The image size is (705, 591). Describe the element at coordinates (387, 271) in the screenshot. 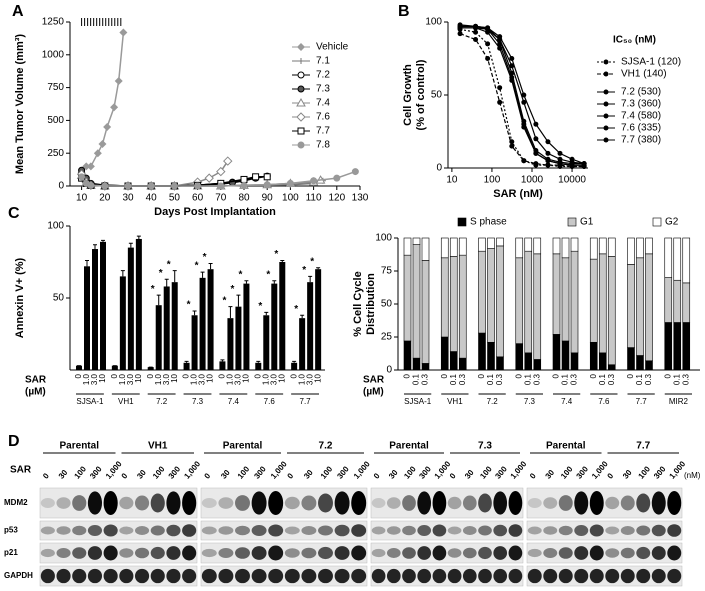

I see `y-tick-label: 75` at that location.